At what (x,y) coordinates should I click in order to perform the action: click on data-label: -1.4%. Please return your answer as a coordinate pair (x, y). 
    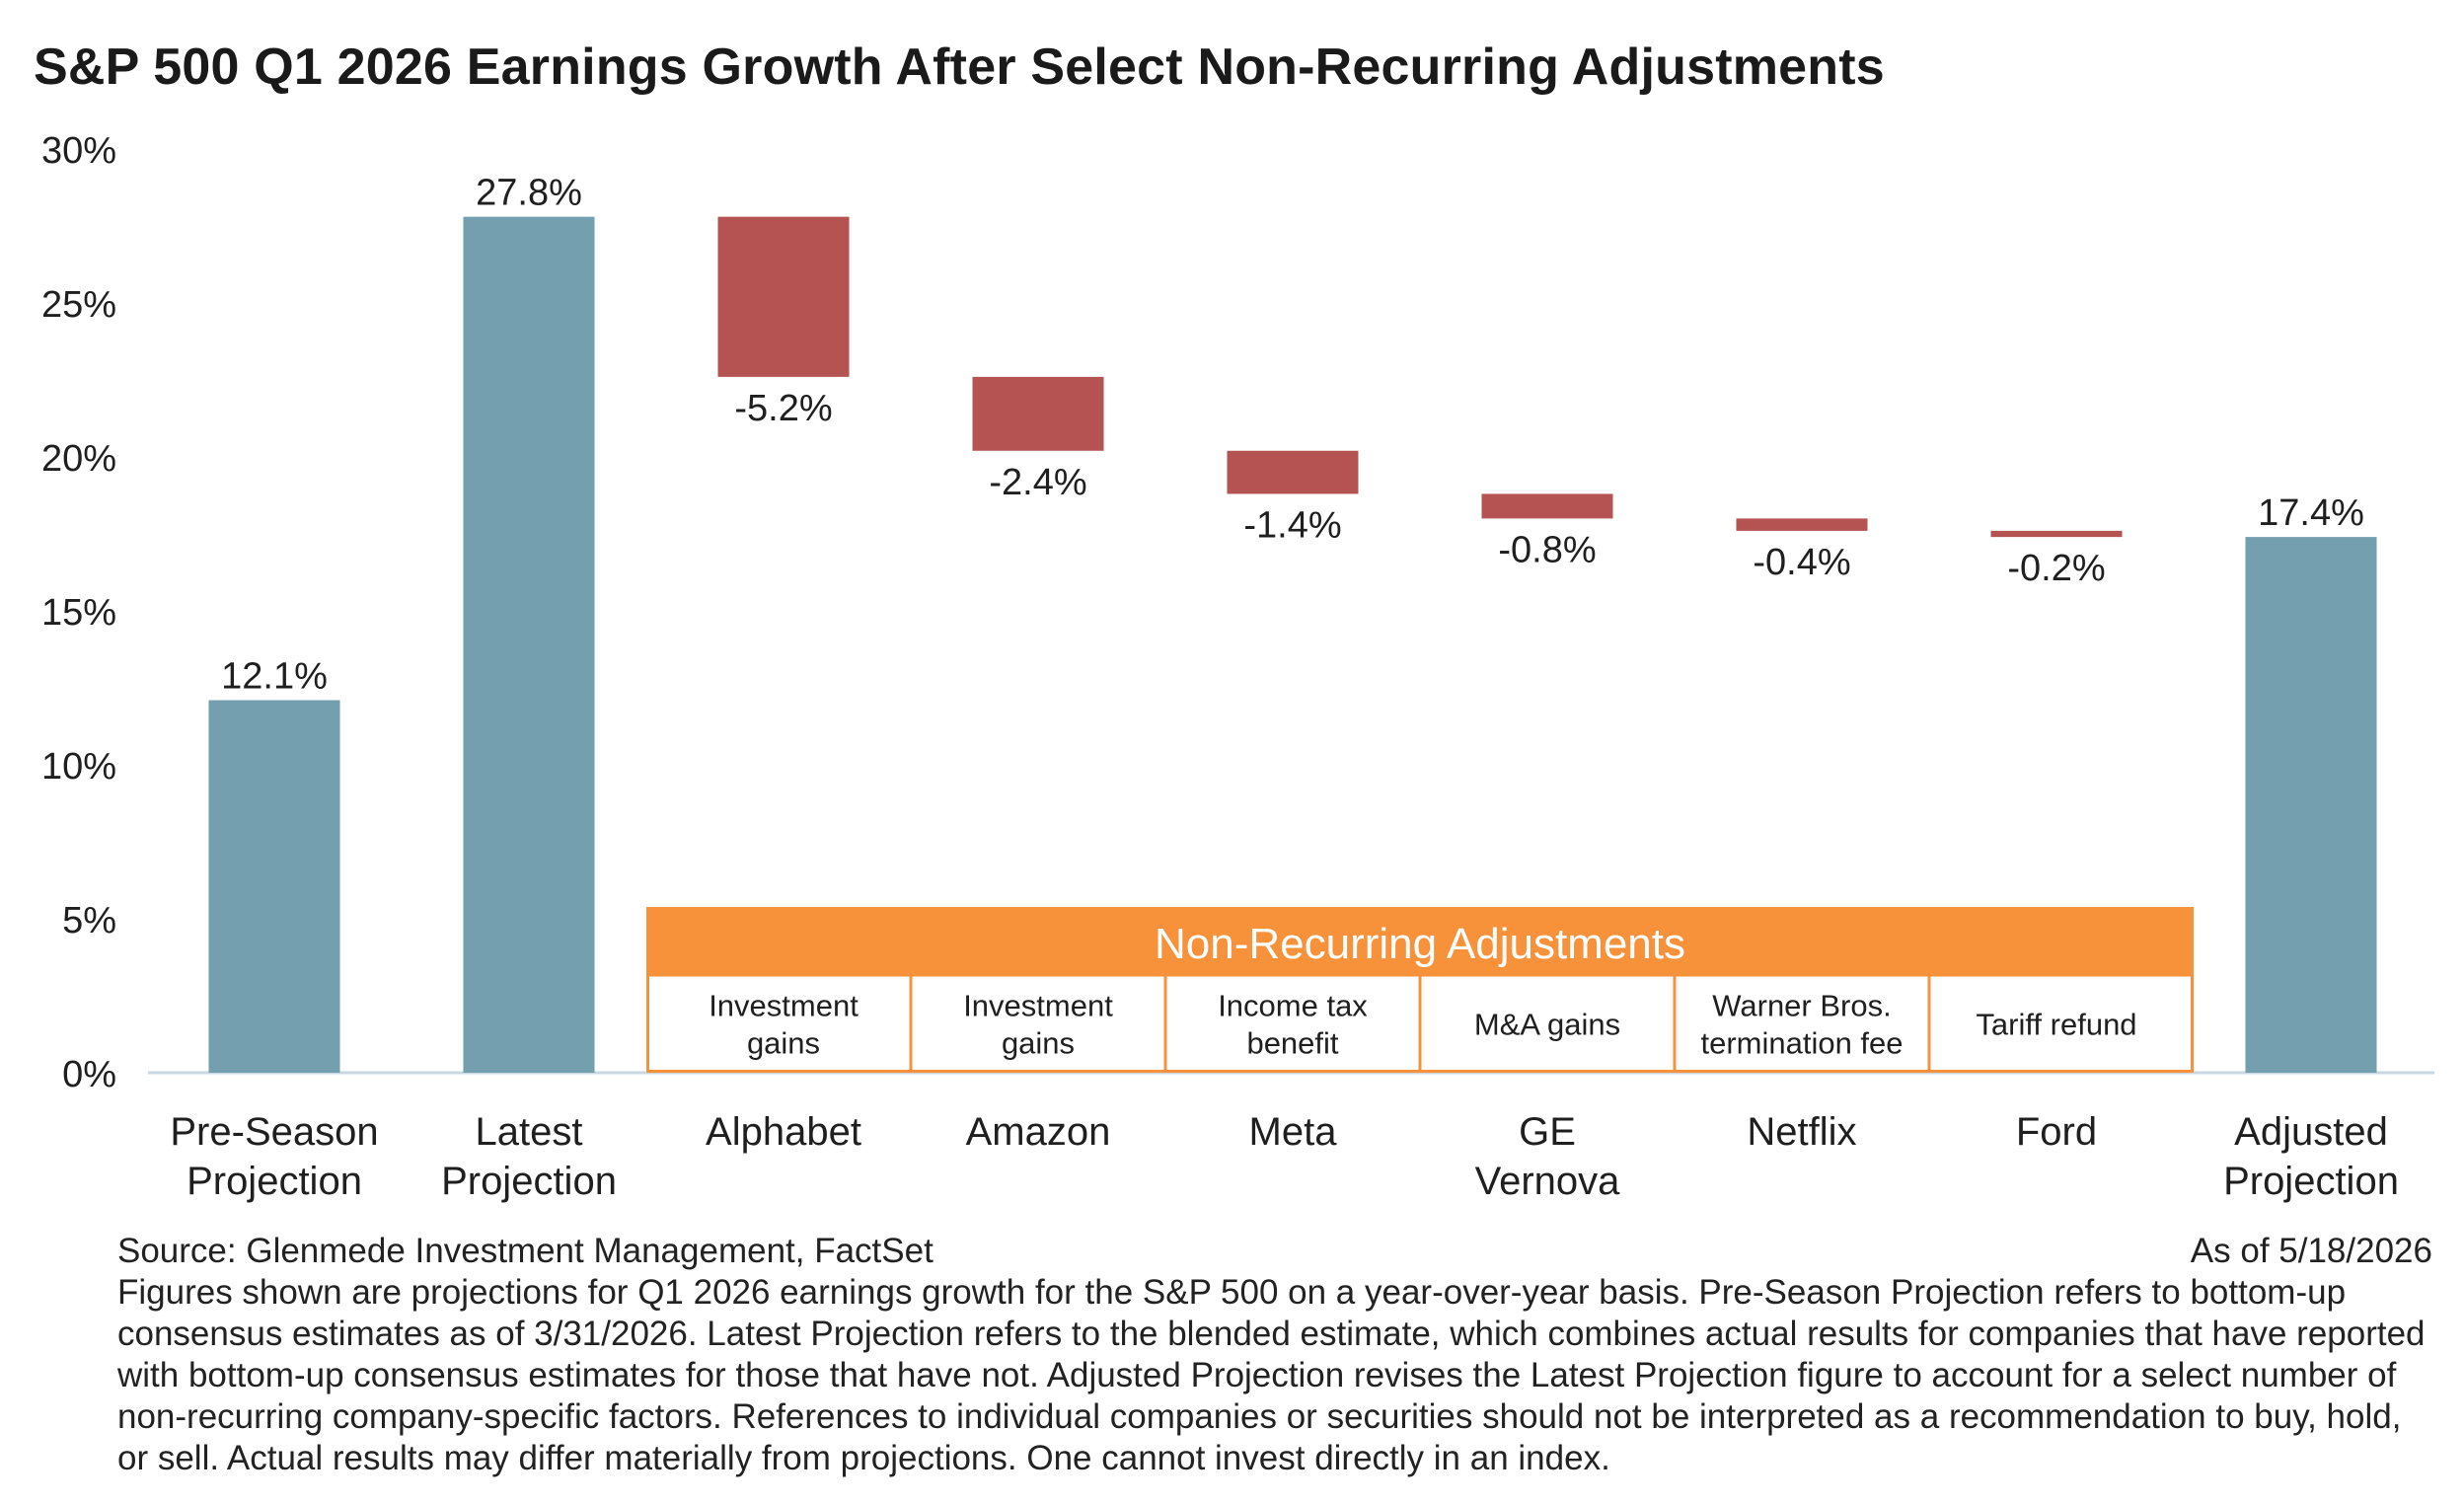
    Looking at the image, I should click on (1292, 525).